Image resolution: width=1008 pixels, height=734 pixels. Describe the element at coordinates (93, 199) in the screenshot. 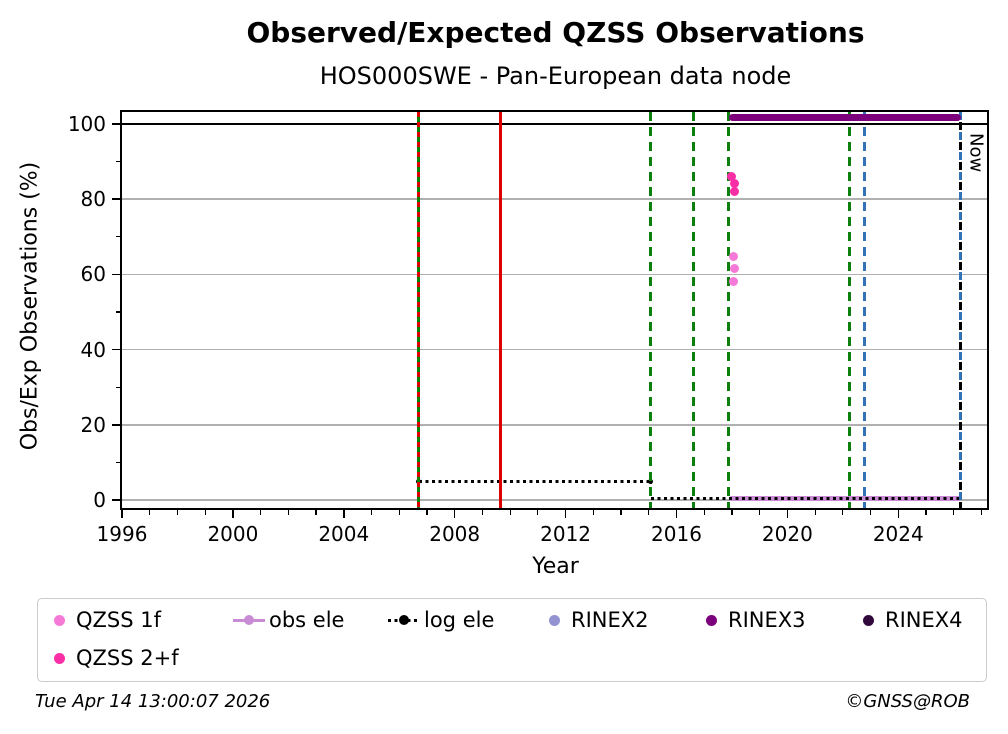

I see `y-tick-label-80: 80` at that location.